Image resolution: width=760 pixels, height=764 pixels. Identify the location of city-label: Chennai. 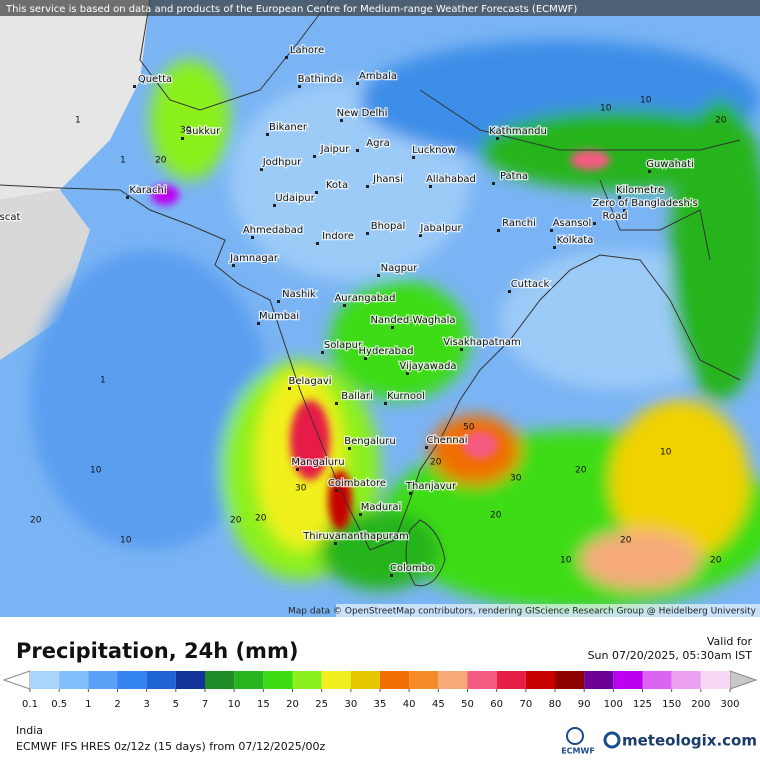
(446, 440).